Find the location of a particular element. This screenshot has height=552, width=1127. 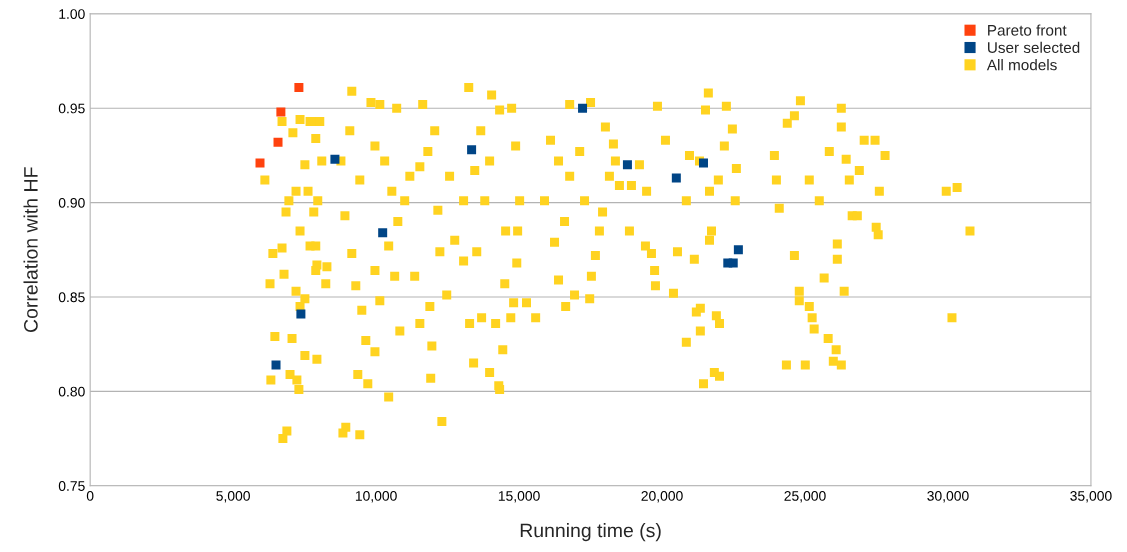

y-tick-label: 1.00 is located at coordinates (72, 14).